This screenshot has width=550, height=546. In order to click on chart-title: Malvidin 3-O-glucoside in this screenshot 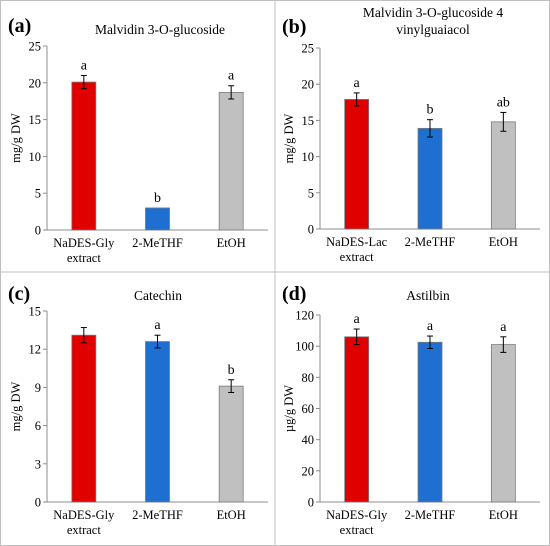, I will do `click(160, 29)`.